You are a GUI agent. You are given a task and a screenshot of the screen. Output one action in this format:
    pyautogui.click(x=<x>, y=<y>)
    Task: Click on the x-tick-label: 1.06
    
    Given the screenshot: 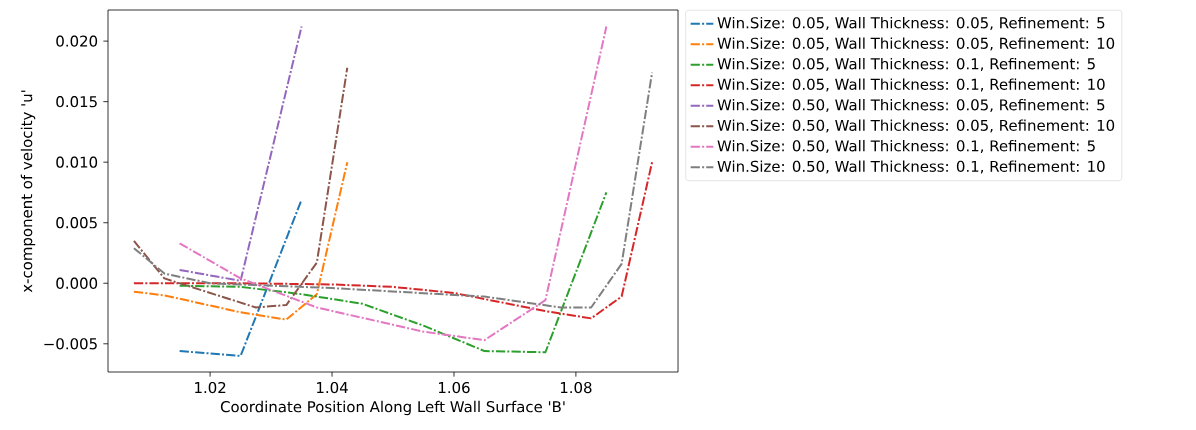 What is the action you would take?
    pyautogui.click(x=454, y=387)
    